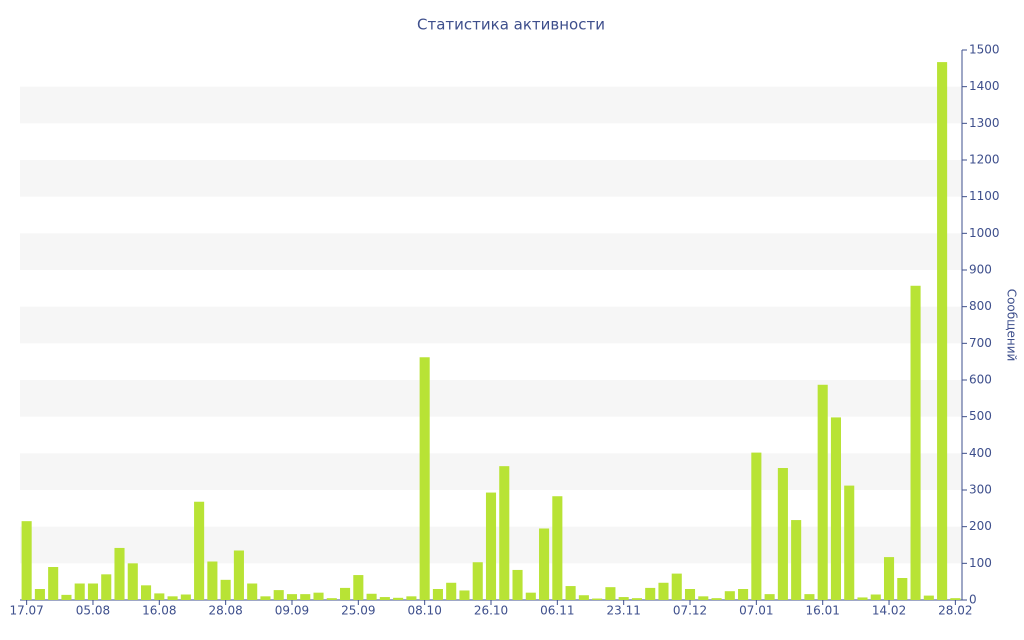  I want to click on x-tick-label: 16.08, so click(159, 611).